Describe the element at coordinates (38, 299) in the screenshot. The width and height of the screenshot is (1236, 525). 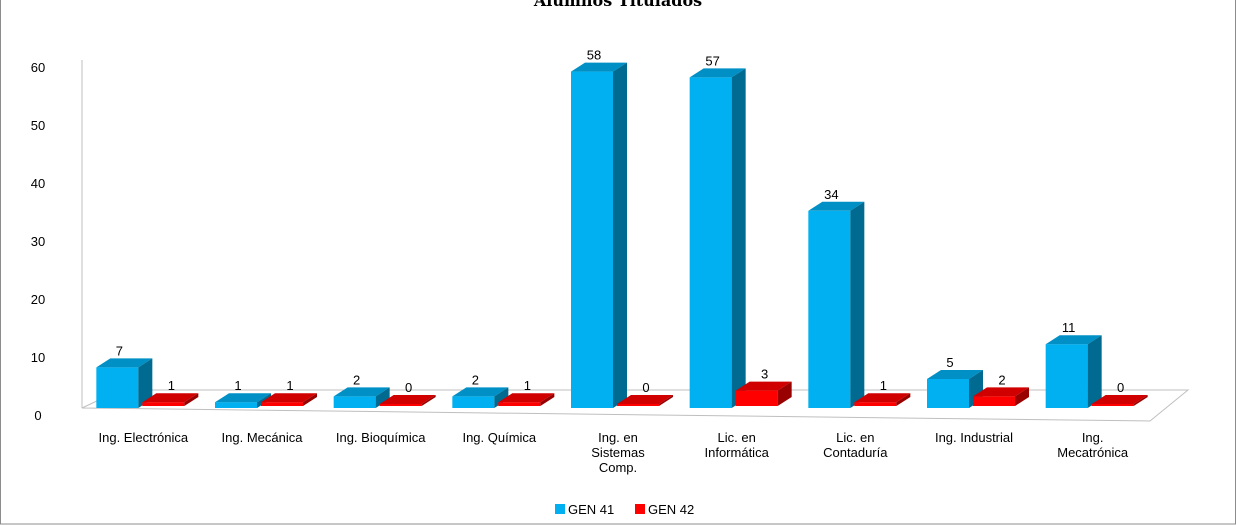
I see `y-tick-label: 20` at that location.